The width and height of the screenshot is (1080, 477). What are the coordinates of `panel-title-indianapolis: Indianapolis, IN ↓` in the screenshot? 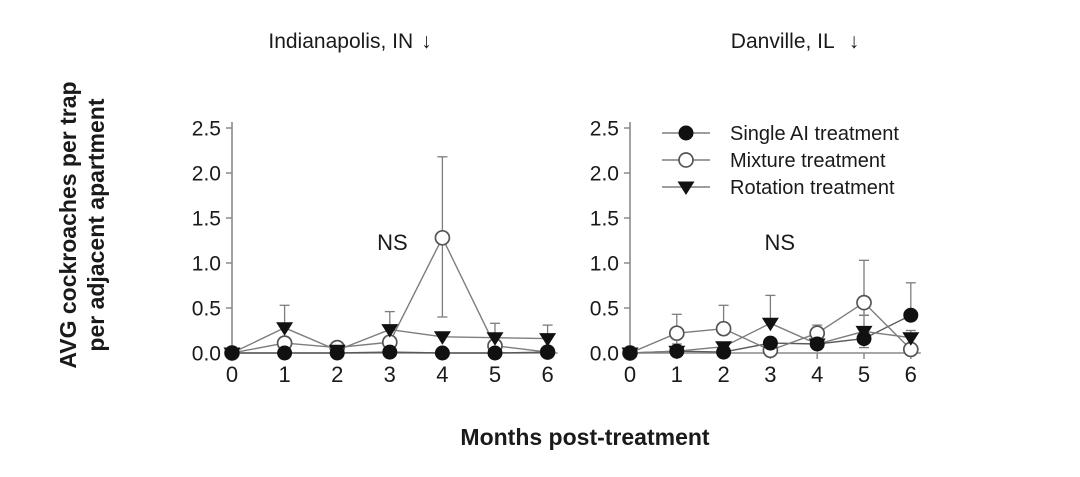 It's located at (349, 42).